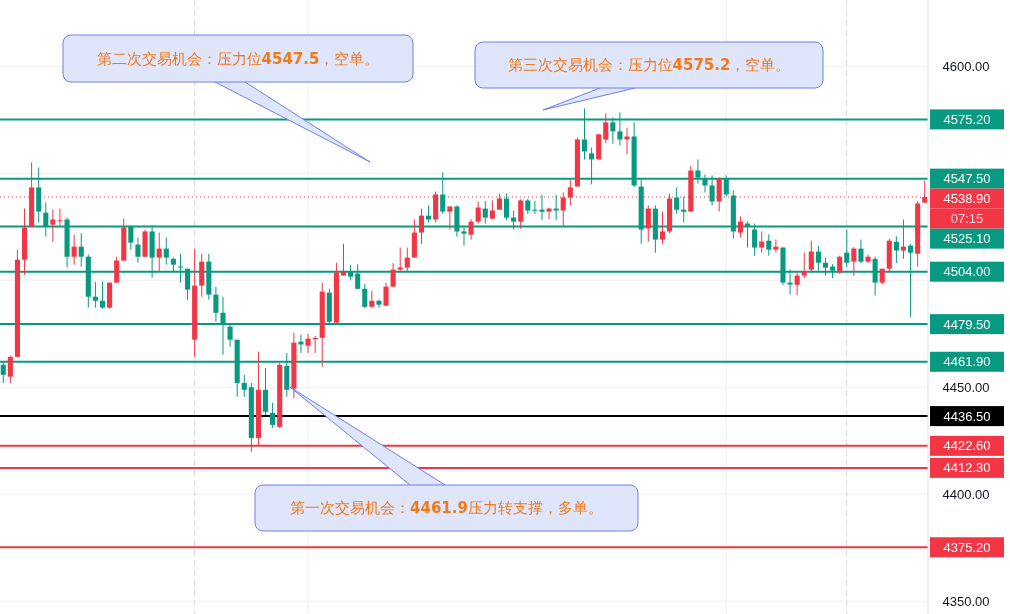 The width and height of the screenshot is (1010, 614). I want to click on ref-line-label: 4461.90, so click(967, 362).